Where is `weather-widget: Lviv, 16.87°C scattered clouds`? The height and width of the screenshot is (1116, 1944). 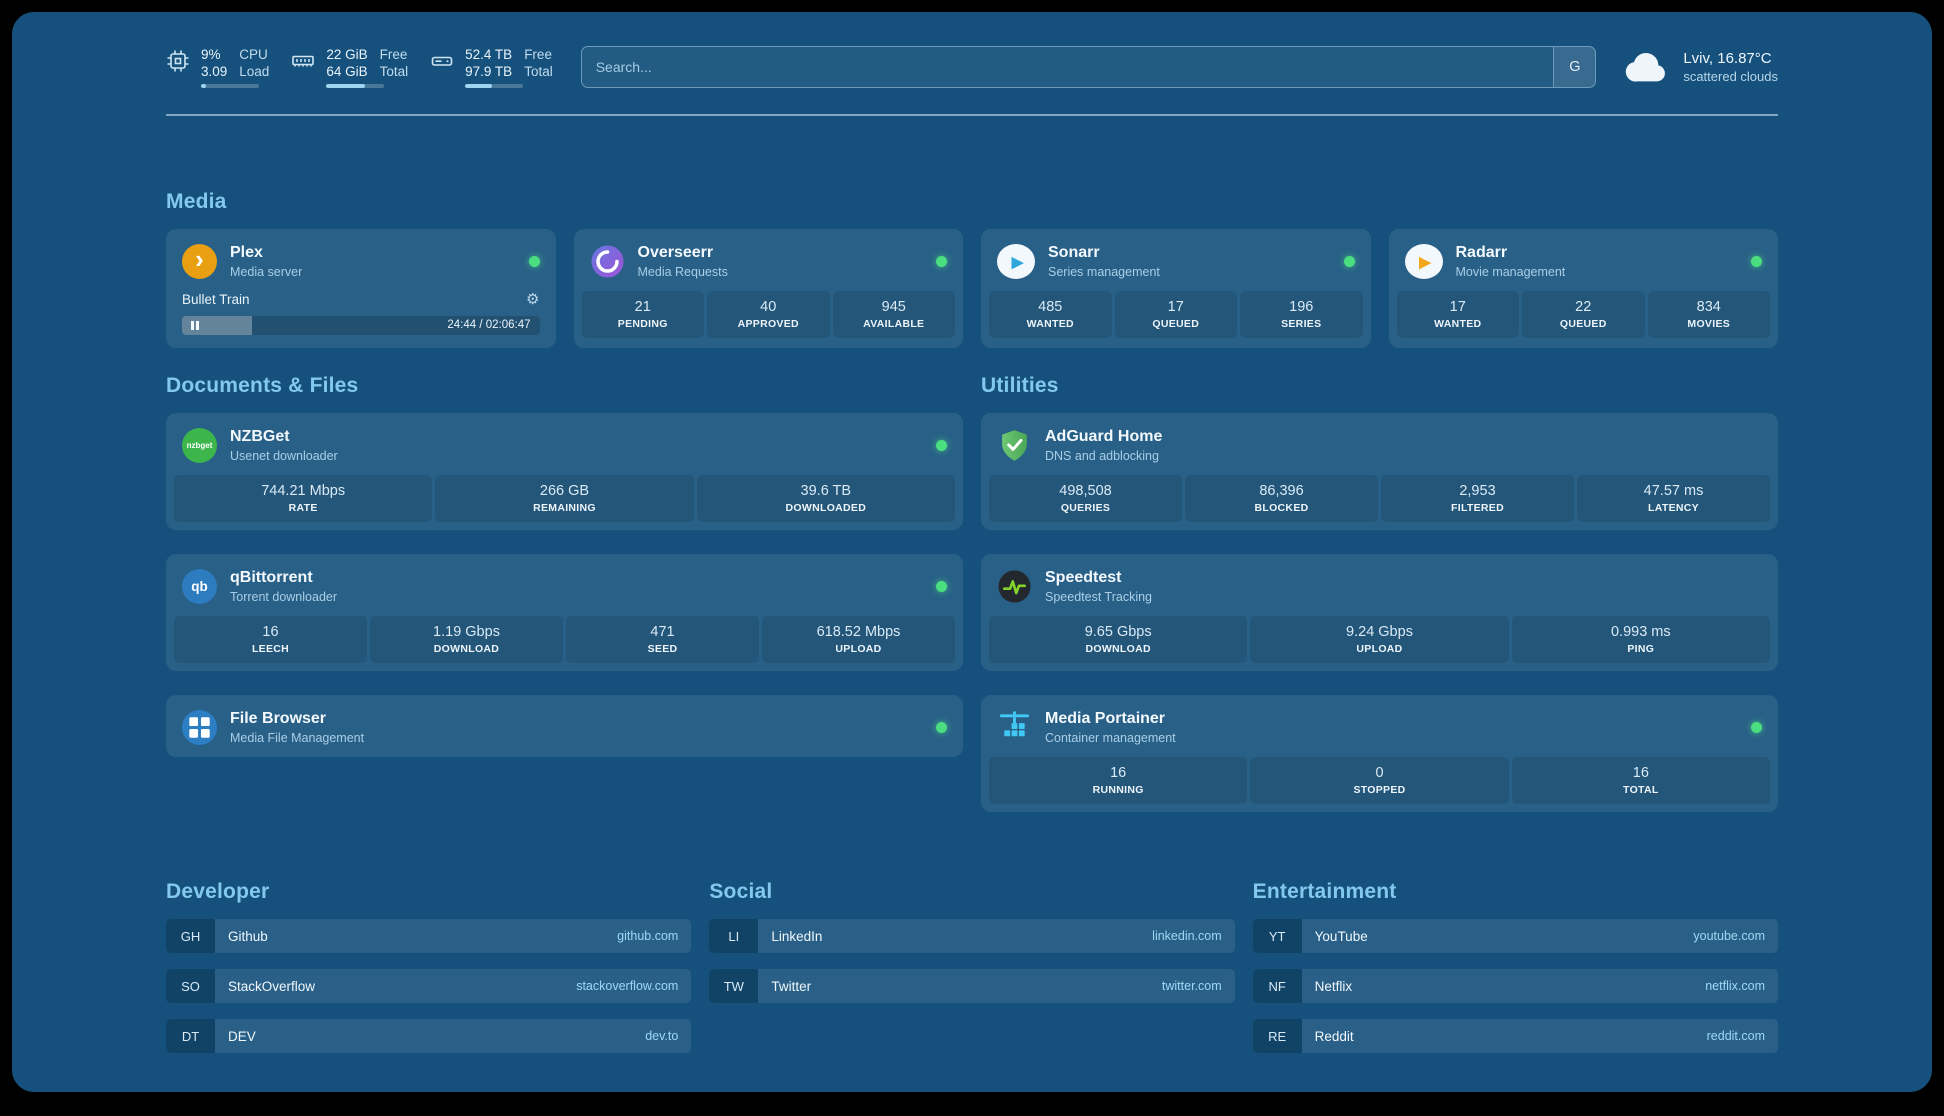 weather-widget: Lviv, 16.87°C scattered clouds is located at coordinates (1701, 67).